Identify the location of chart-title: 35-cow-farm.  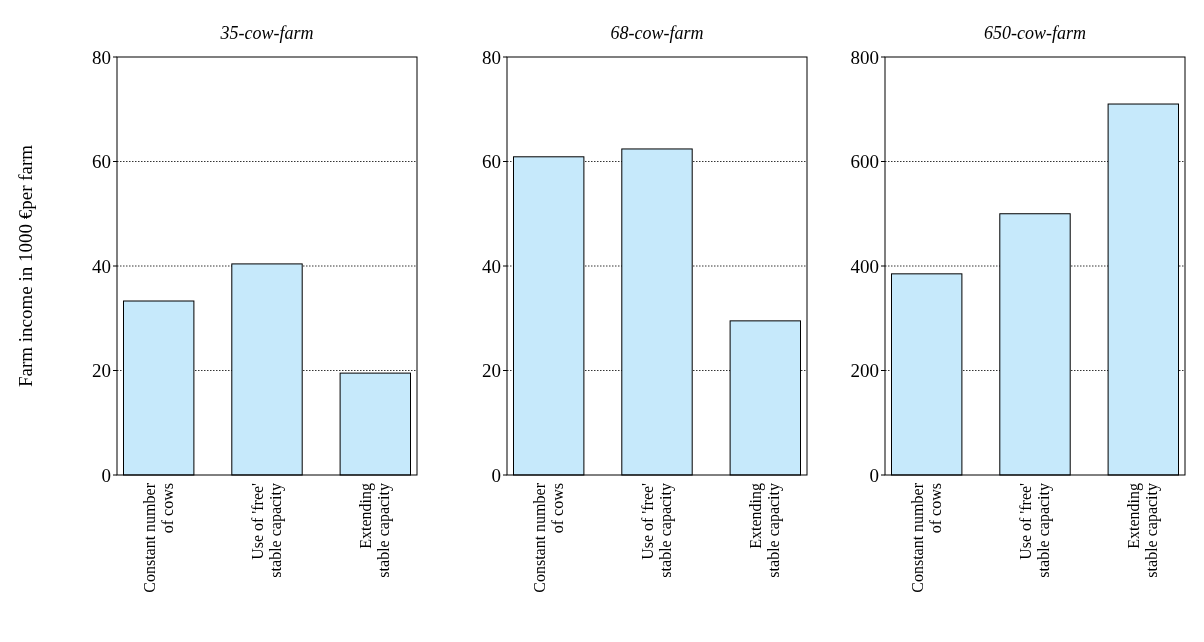
(266, 33).